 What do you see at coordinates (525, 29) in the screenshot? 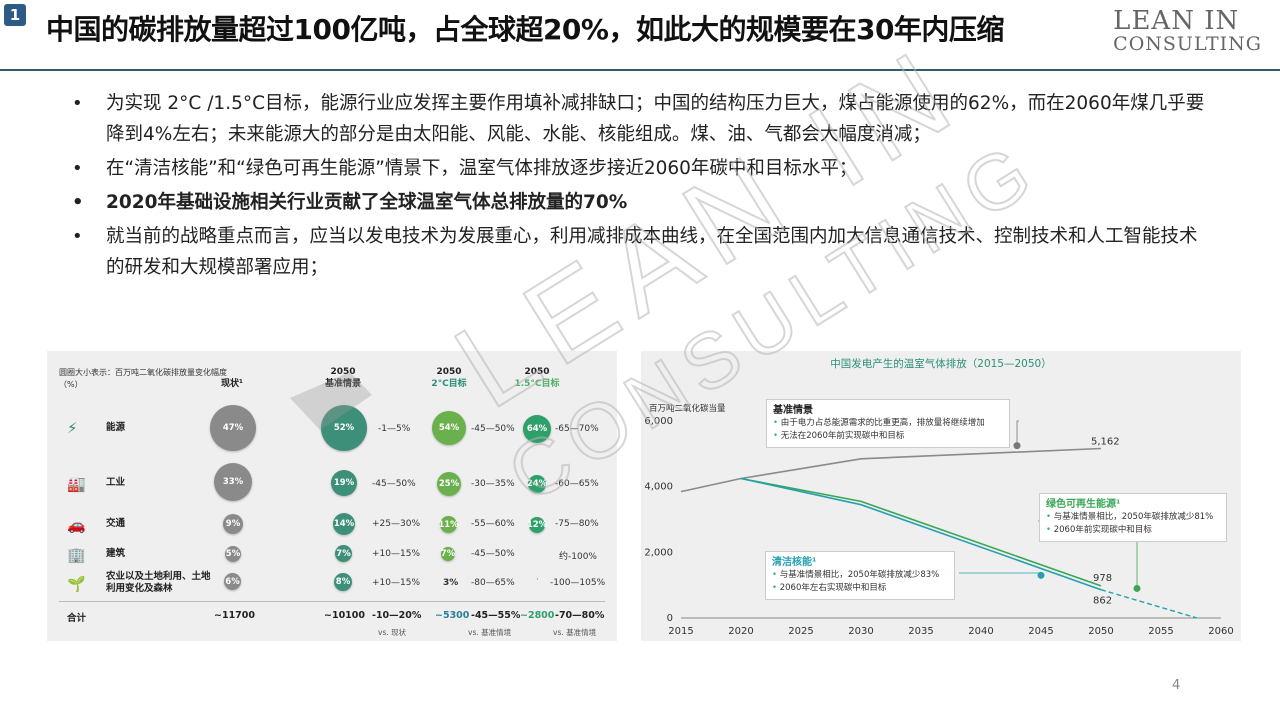
I see `page-title: 中国的碳排放量超过100亿吨，占全球超20%，如此大的规模要在30年内压缩` at bounding box center [525, 29].